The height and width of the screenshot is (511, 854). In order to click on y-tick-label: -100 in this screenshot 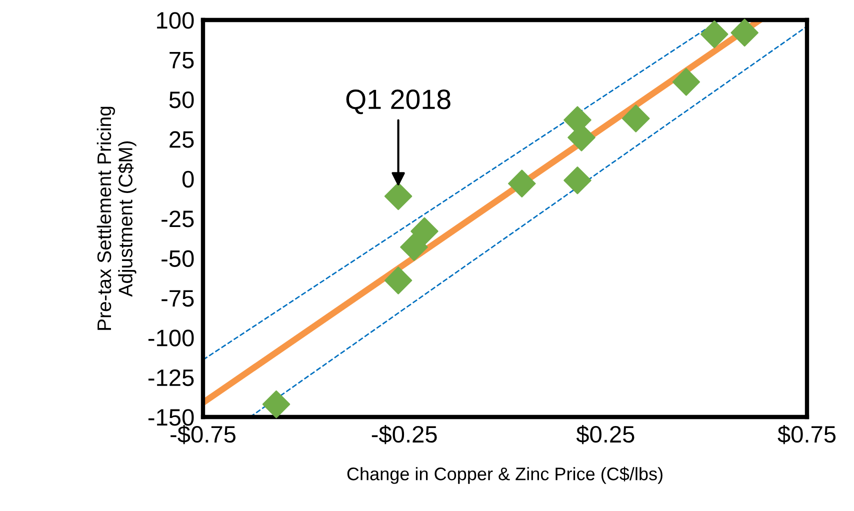, I will do `click(171, 338)`.